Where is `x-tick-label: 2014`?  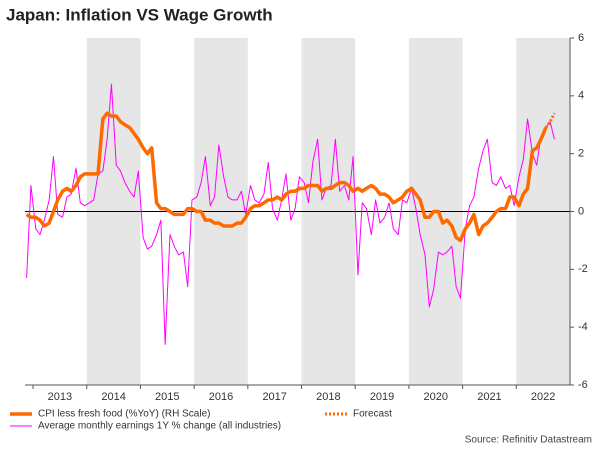
x-tick-label: 2014 is located at coordinates (113, 397).